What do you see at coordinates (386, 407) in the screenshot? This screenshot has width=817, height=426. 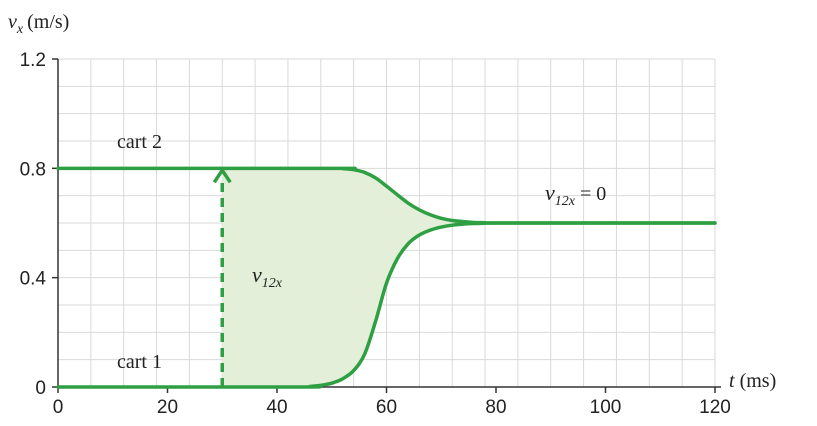 I see `x-tick-label: 60` at bounding box center [386, 407].